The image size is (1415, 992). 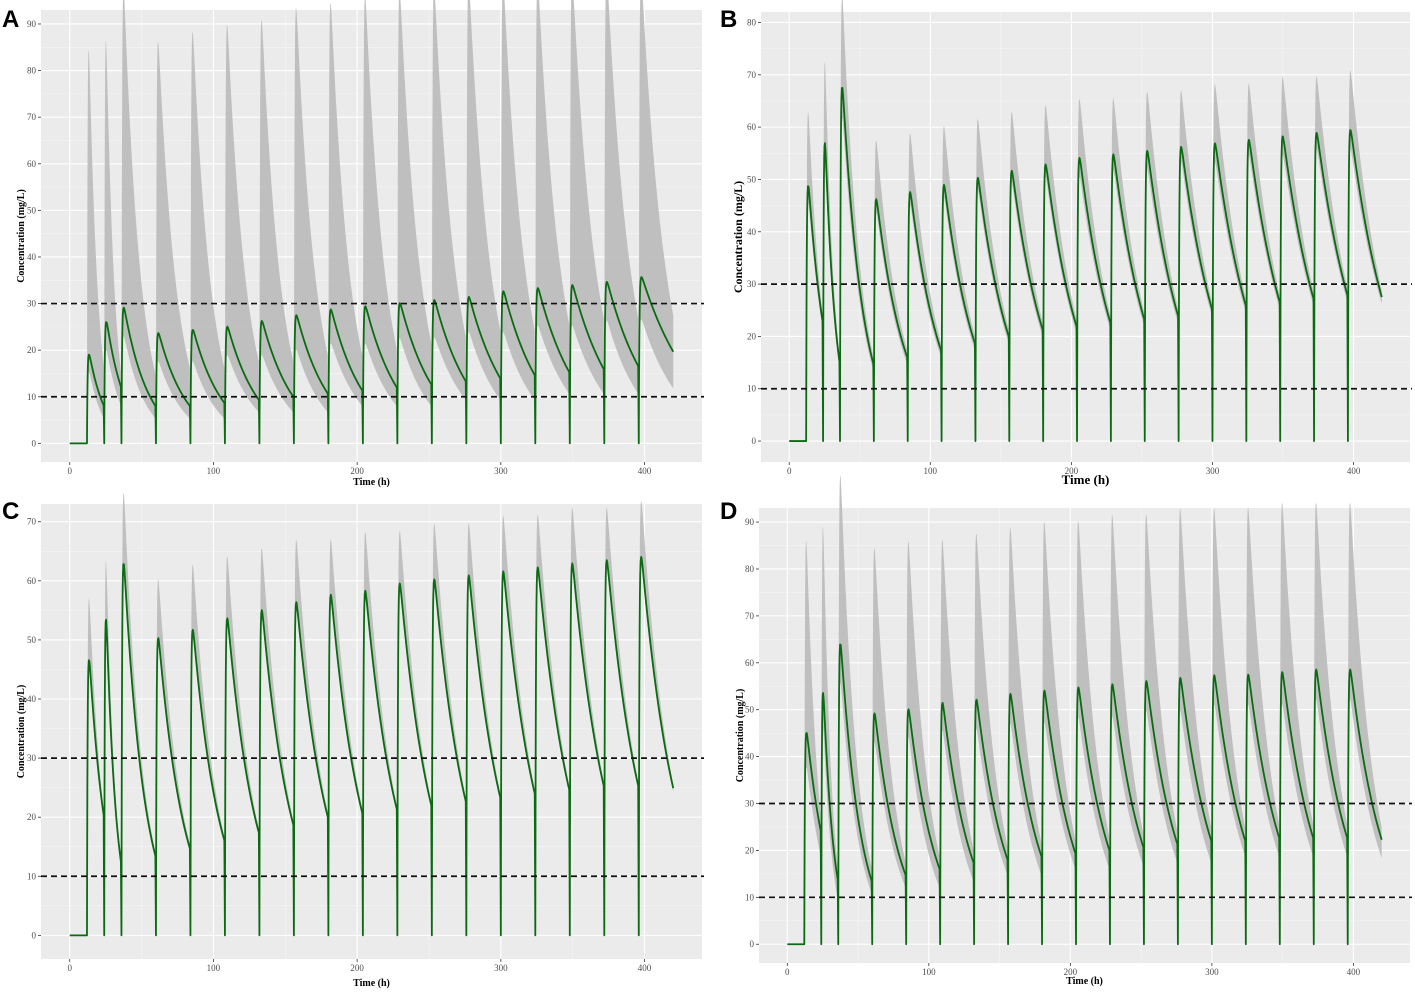 I want to click on panel-letter-a: A, so click(x=11, y=19).